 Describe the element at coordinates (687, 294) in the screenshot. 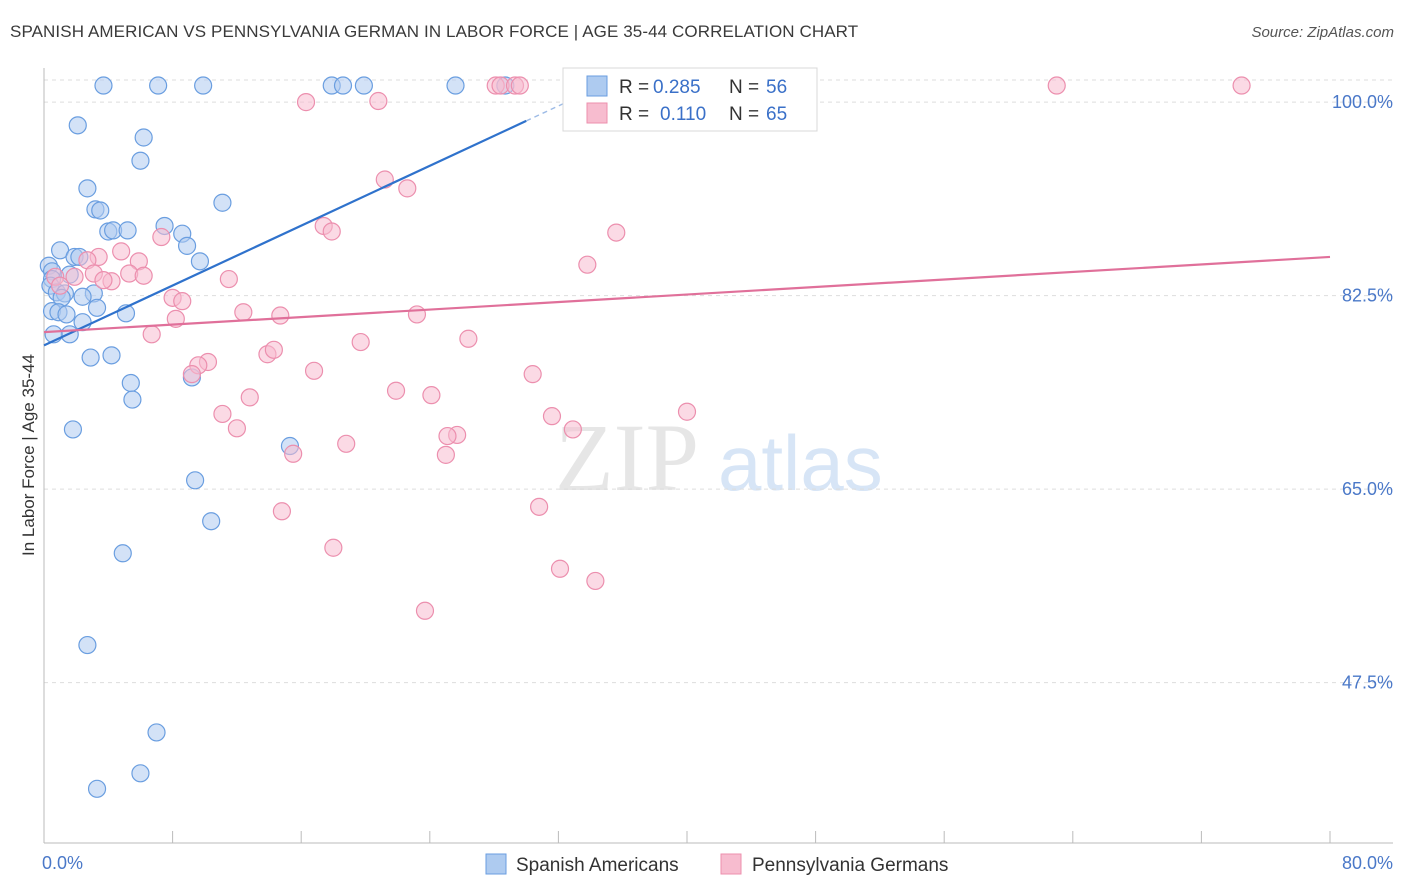

I see `trend-line-pennsylvania-germans` at that location.